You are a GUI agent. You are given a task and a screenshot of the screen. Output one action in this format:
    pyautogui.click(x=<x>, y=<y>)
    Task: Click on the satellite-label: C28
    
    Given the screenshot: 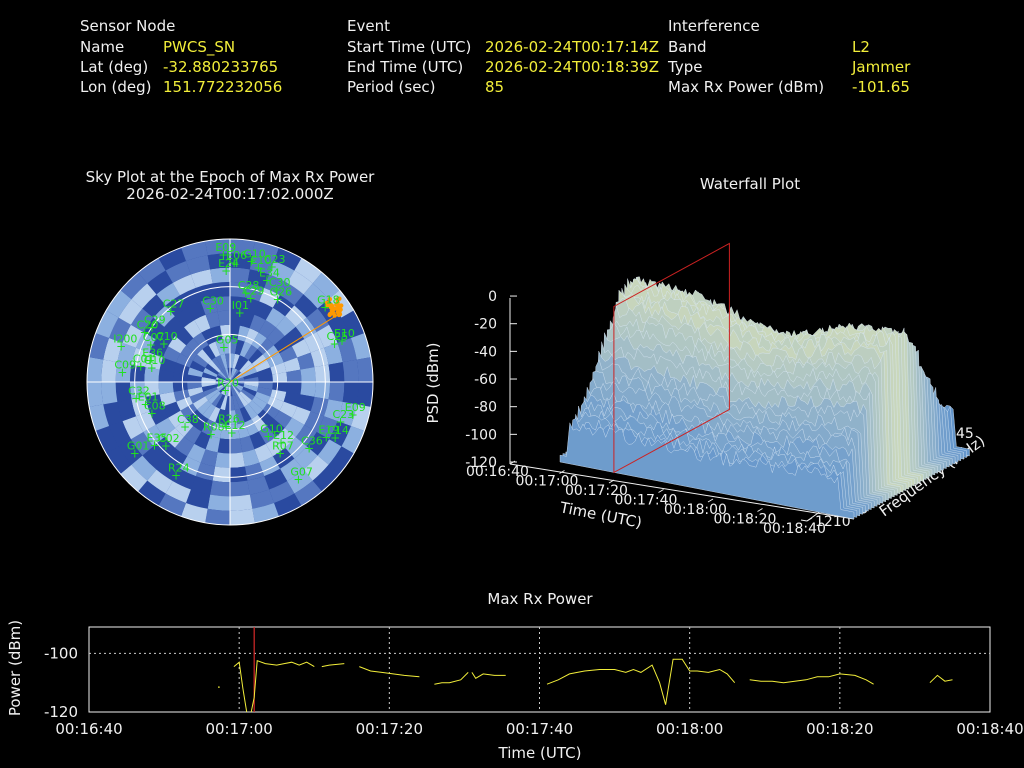 What is the action you would take?
    pyautogui.click(x=249, y=285)
    